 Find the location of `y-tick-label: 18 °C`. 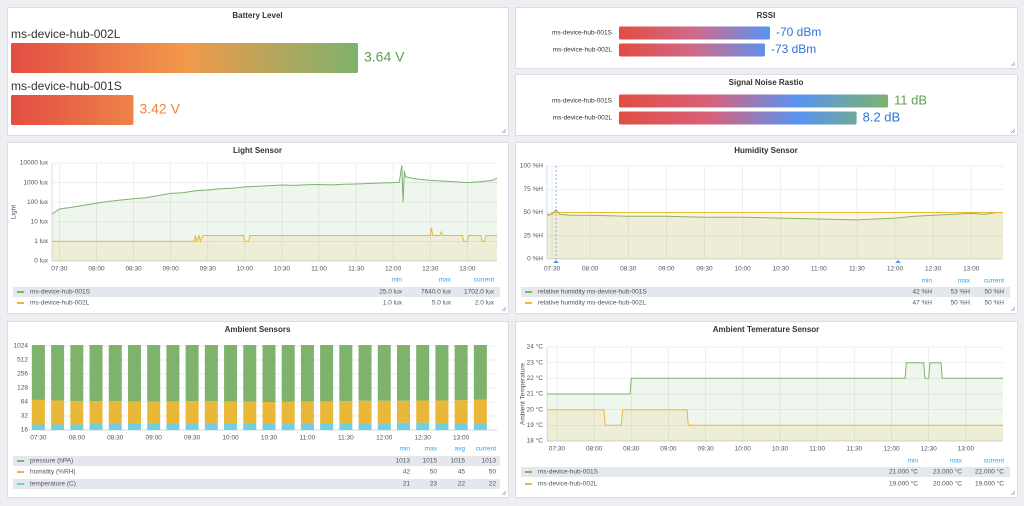

y-tick-label: 18 °C is located at coordinates (535, 441).